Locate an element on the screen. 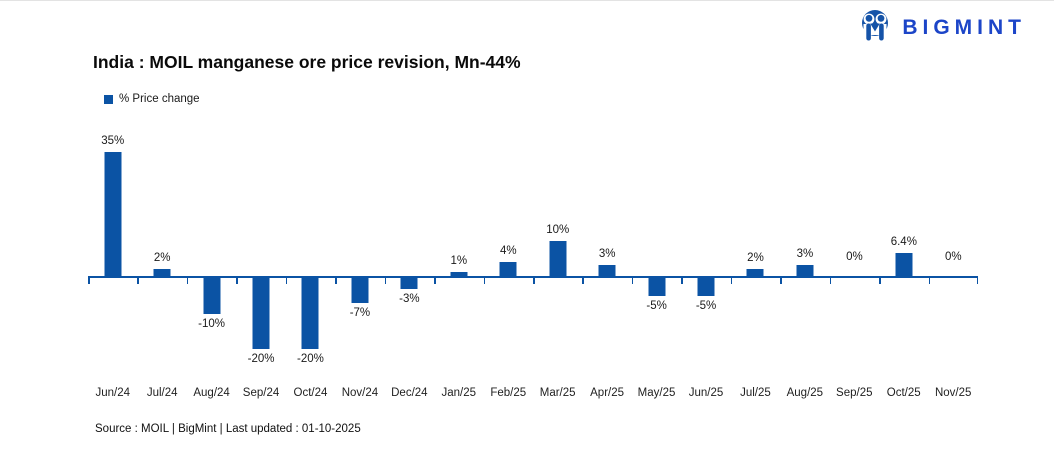 The width and height of the screenshot is (1054, 449). bar-slot-Sep/24: -20% is located at coordinates (260, 245).